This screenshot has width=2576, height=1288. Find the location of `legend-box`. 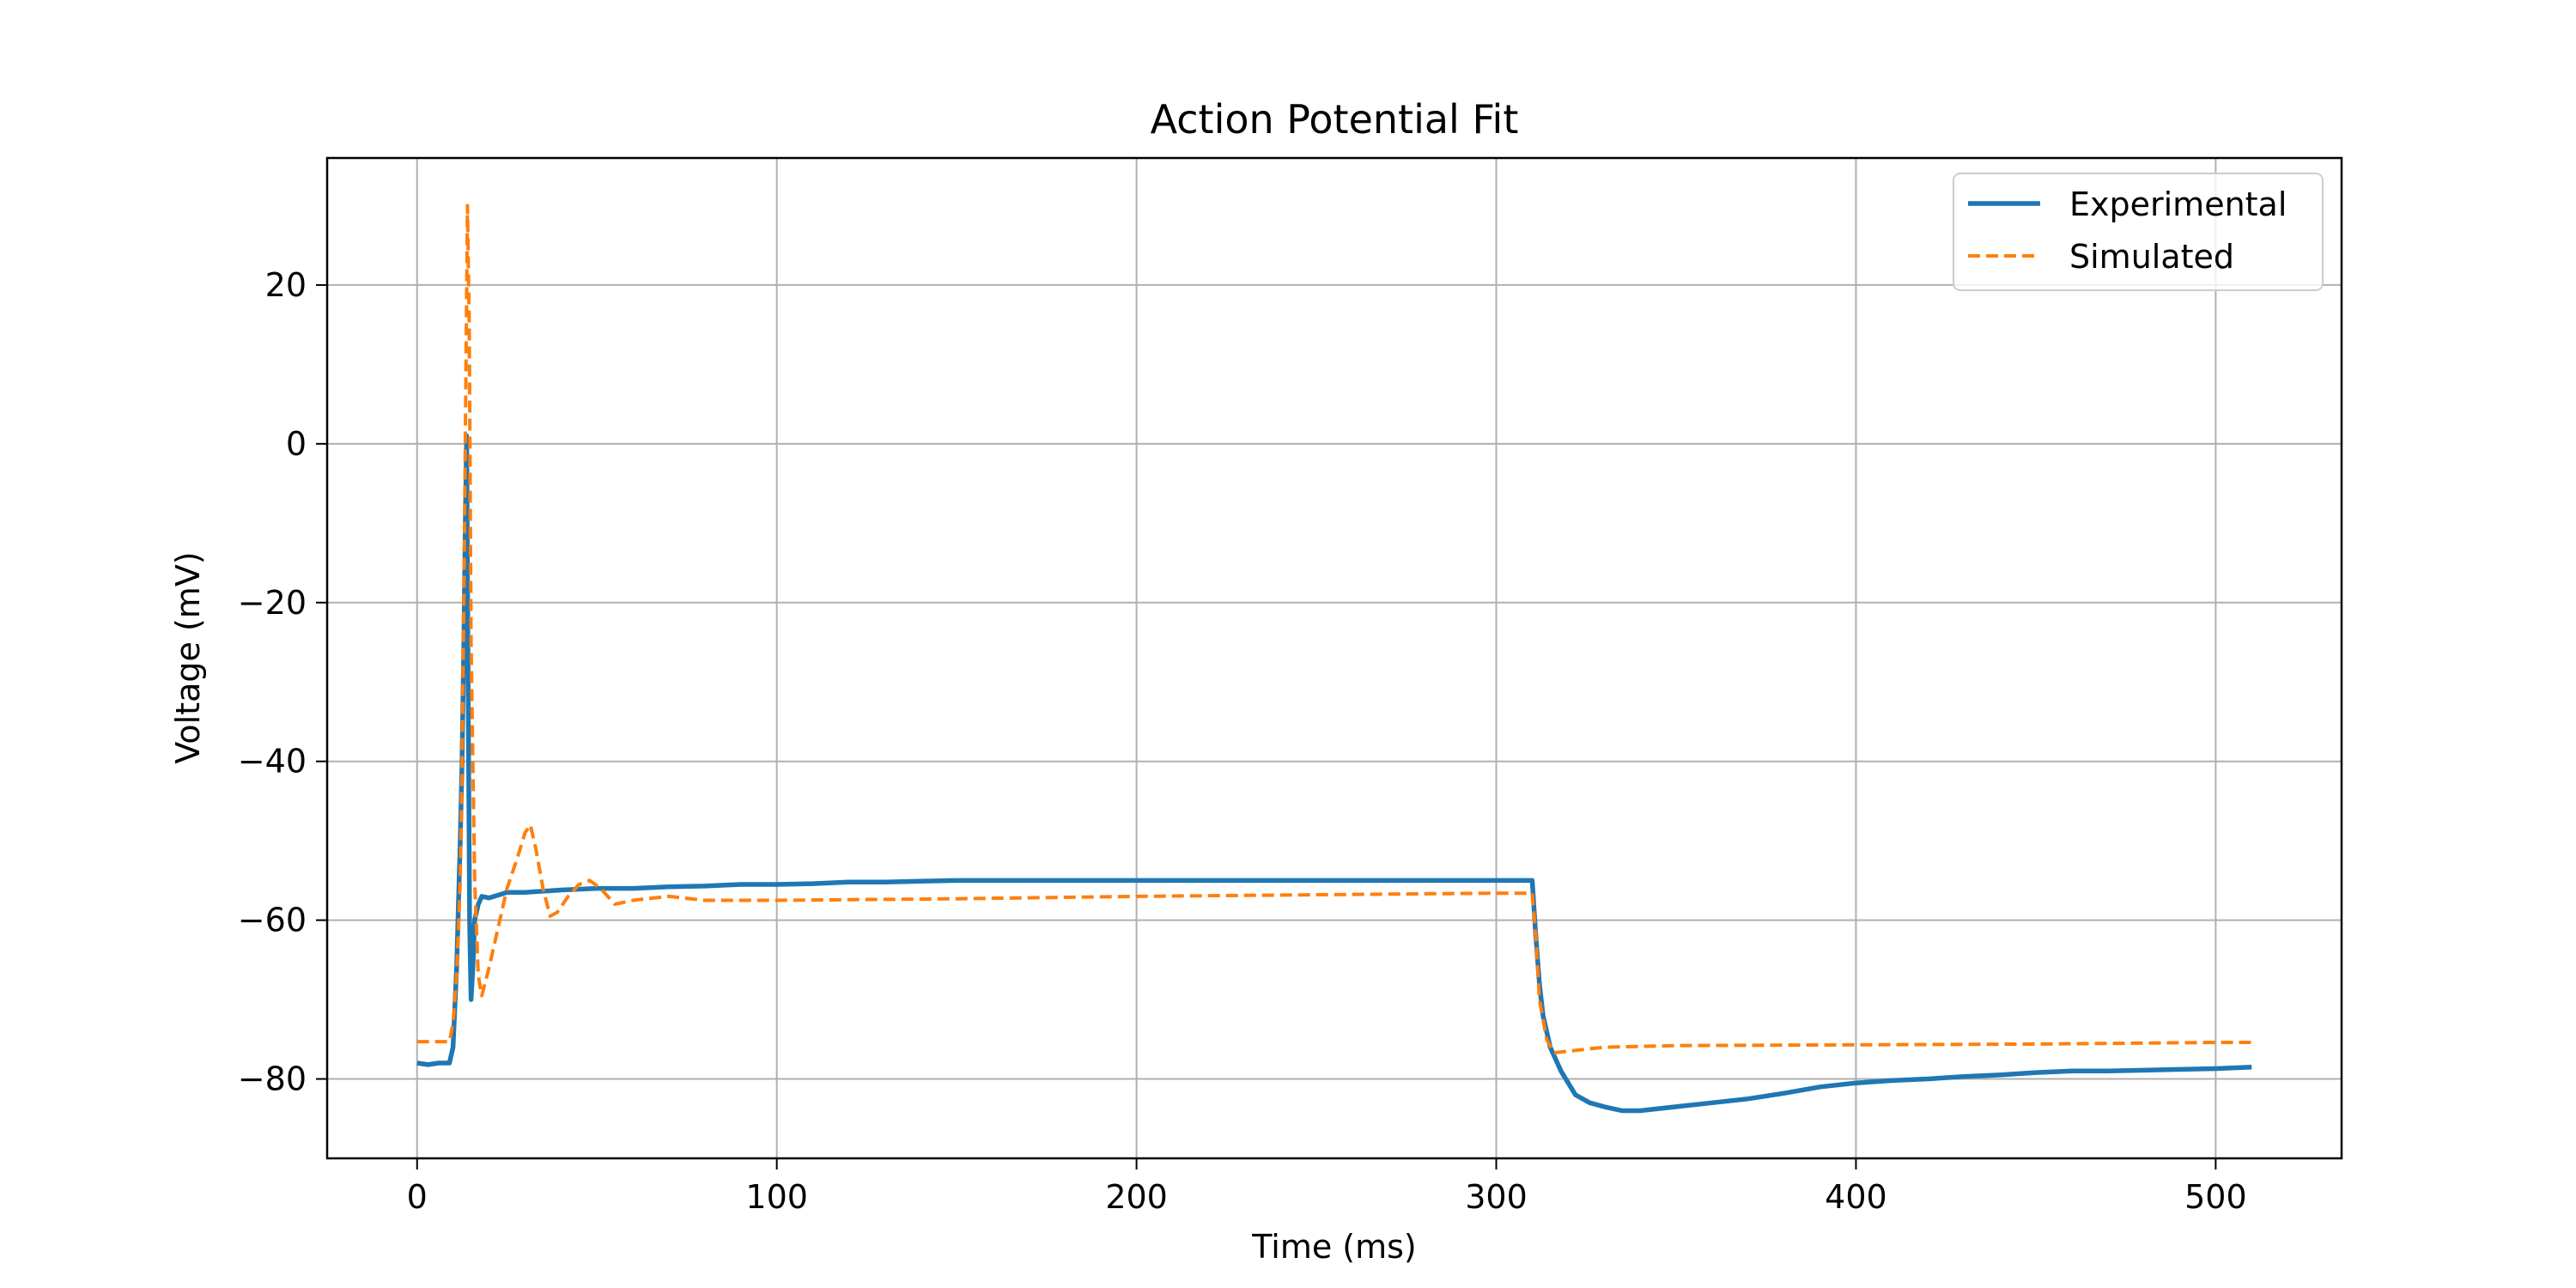

legend-box is located at coordinates (2138, 232).